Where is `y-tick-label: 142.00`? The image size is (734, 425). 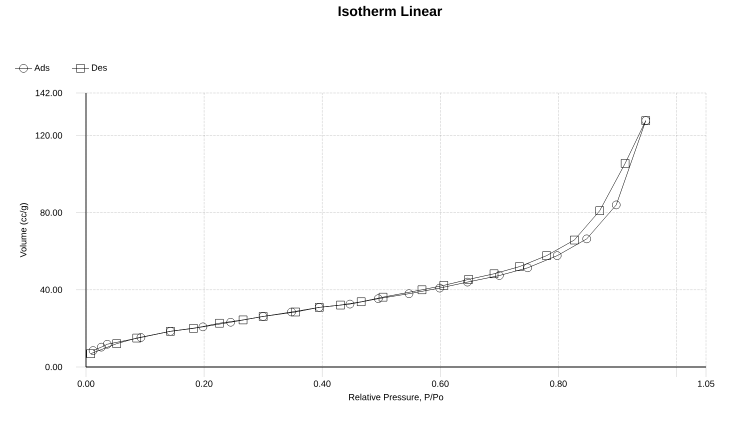 y-tick-label: 142.00 is located at coordinates (49, 93).